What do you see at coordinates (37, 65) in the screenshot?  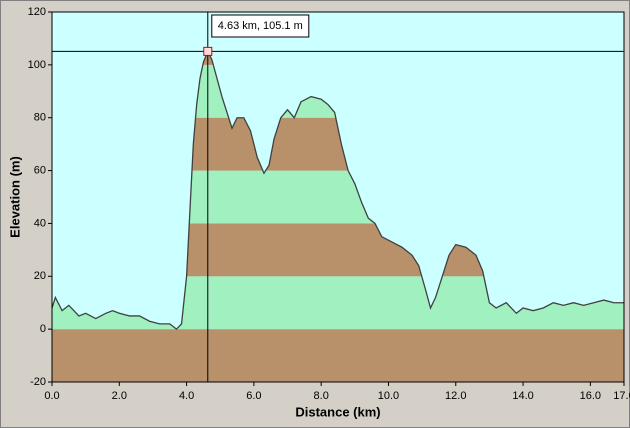 I see `y-tick-label: 100` at bounding box center [37, 65].